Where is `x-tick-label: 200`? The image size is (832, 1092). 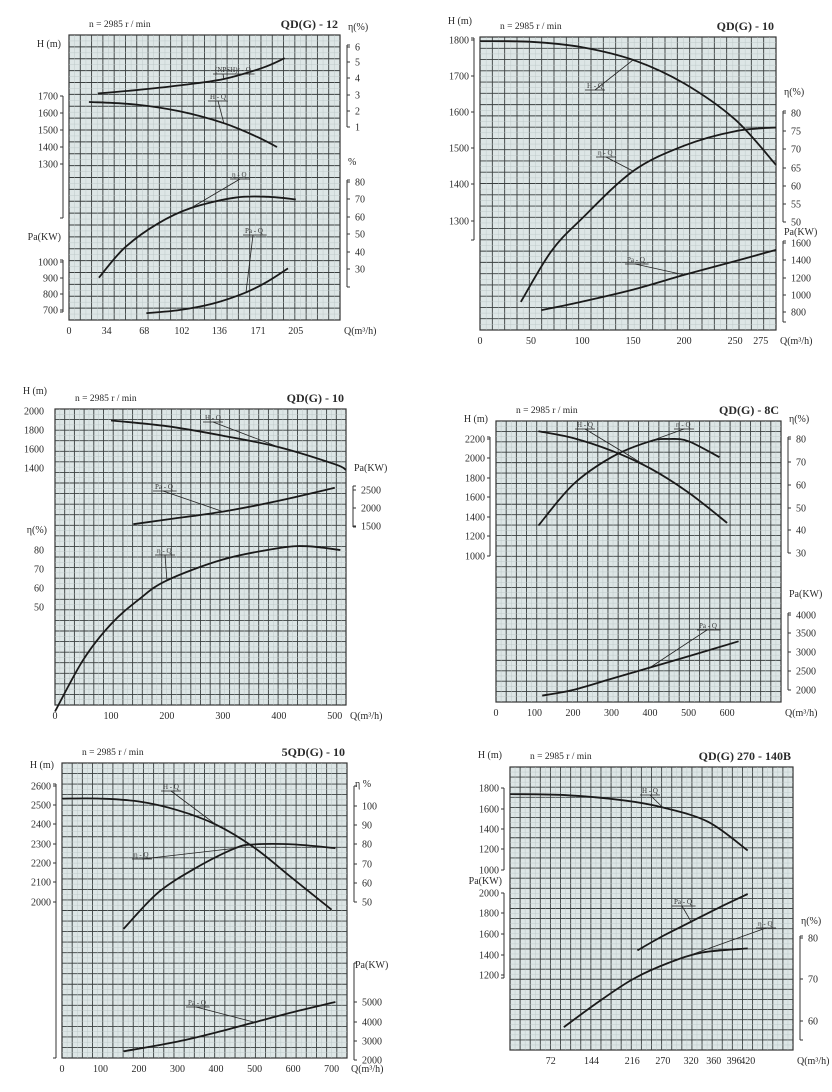
x-tick-label: 200 is located at coordinates (573, 713).